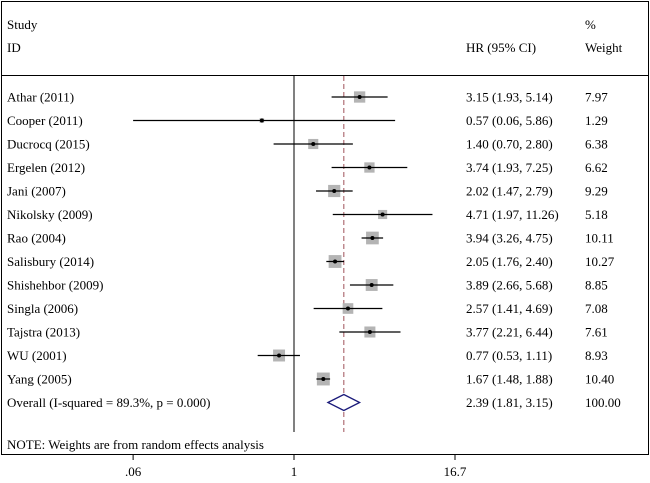  What do you see at coordinates (311, 261) in the screenshot?
I see `study-row: Salisbury (2014) 2.05 (1.76, 2.40) 10.27` at bounding box center [311, 261].